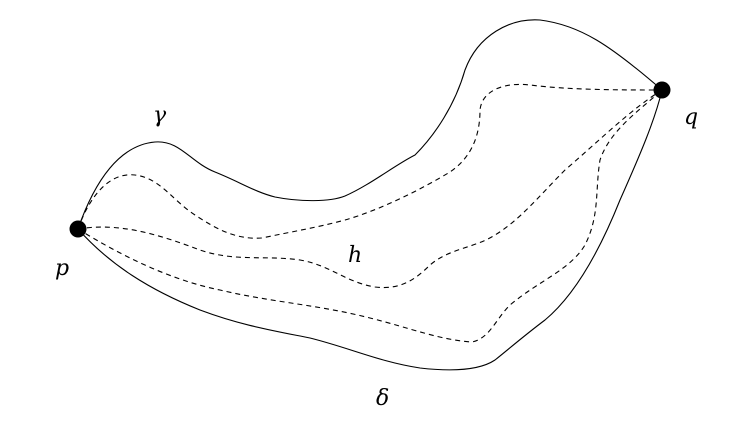 Image resolution: width=743 pixels, height=426 pixels. I want to click on label-delta: δ, so click(382, 398).